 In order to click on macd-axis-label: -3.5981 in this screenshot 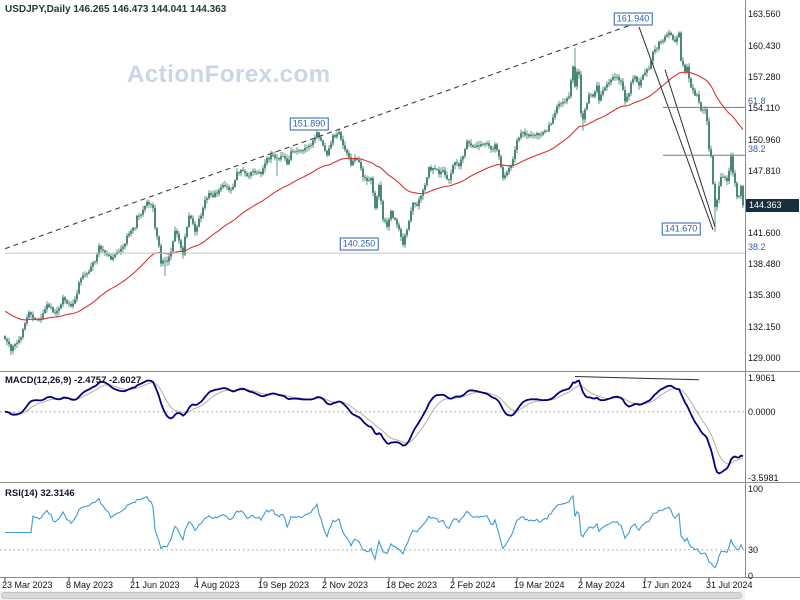, I will do `click(763, 478)`.